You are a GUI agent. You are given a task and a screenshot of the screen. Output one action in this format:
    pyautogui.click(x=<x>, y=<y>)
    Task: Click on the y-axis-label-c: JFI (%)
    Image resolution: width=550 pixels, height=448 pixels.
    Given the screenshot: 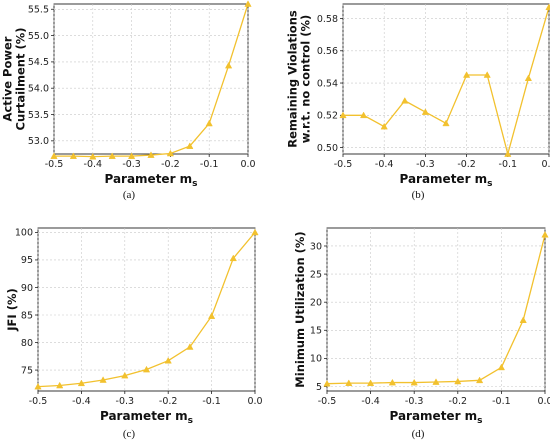 What is the action you would take?
    pyautogui.click(x=12, y=309)
    